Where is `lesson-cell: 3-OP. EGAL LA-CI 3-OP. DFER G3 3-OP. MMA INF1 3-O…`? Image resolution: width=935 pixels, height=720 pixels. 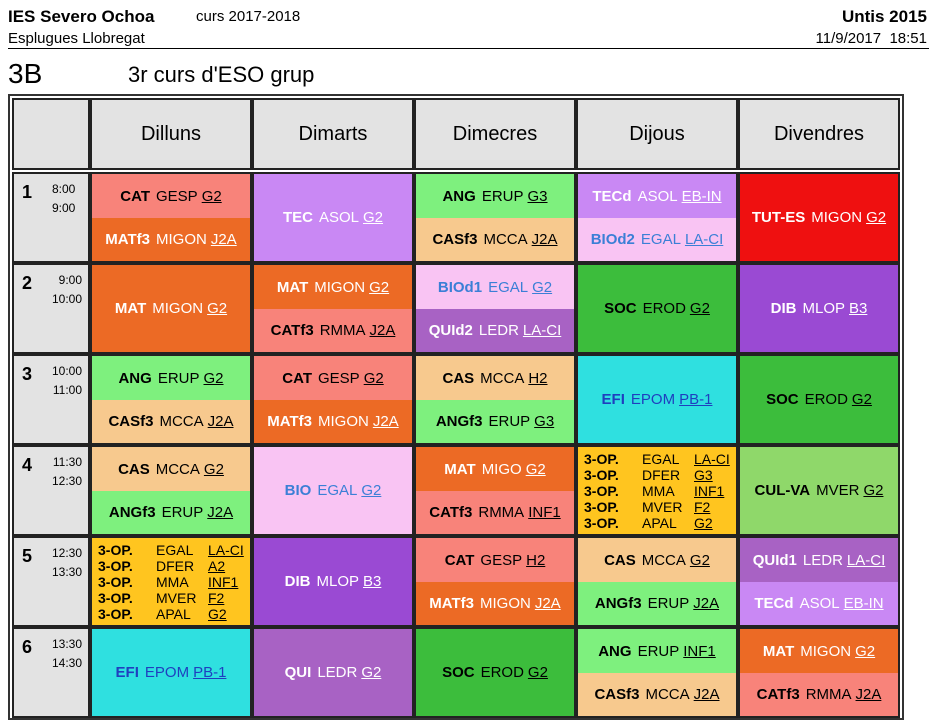
lesson-cell: 3-OP. EGAL LA-CI 3-OP. DFER G3 3-OP. MMA INF1 3-O… is located at coordinates (657, 490).